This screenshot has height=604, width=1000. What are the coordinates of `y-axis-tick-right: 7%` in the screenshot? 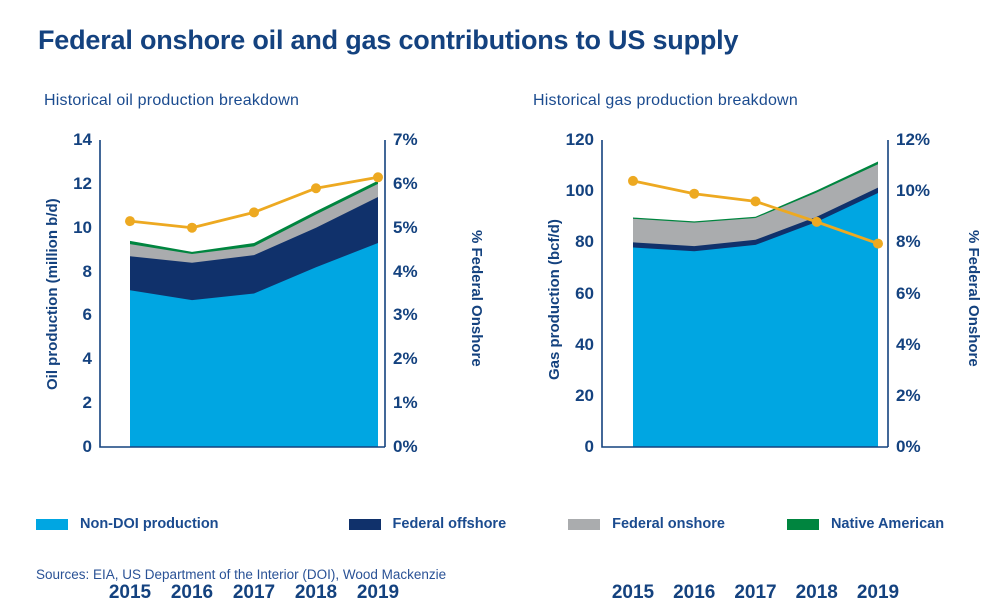 It's located at (405, 139).